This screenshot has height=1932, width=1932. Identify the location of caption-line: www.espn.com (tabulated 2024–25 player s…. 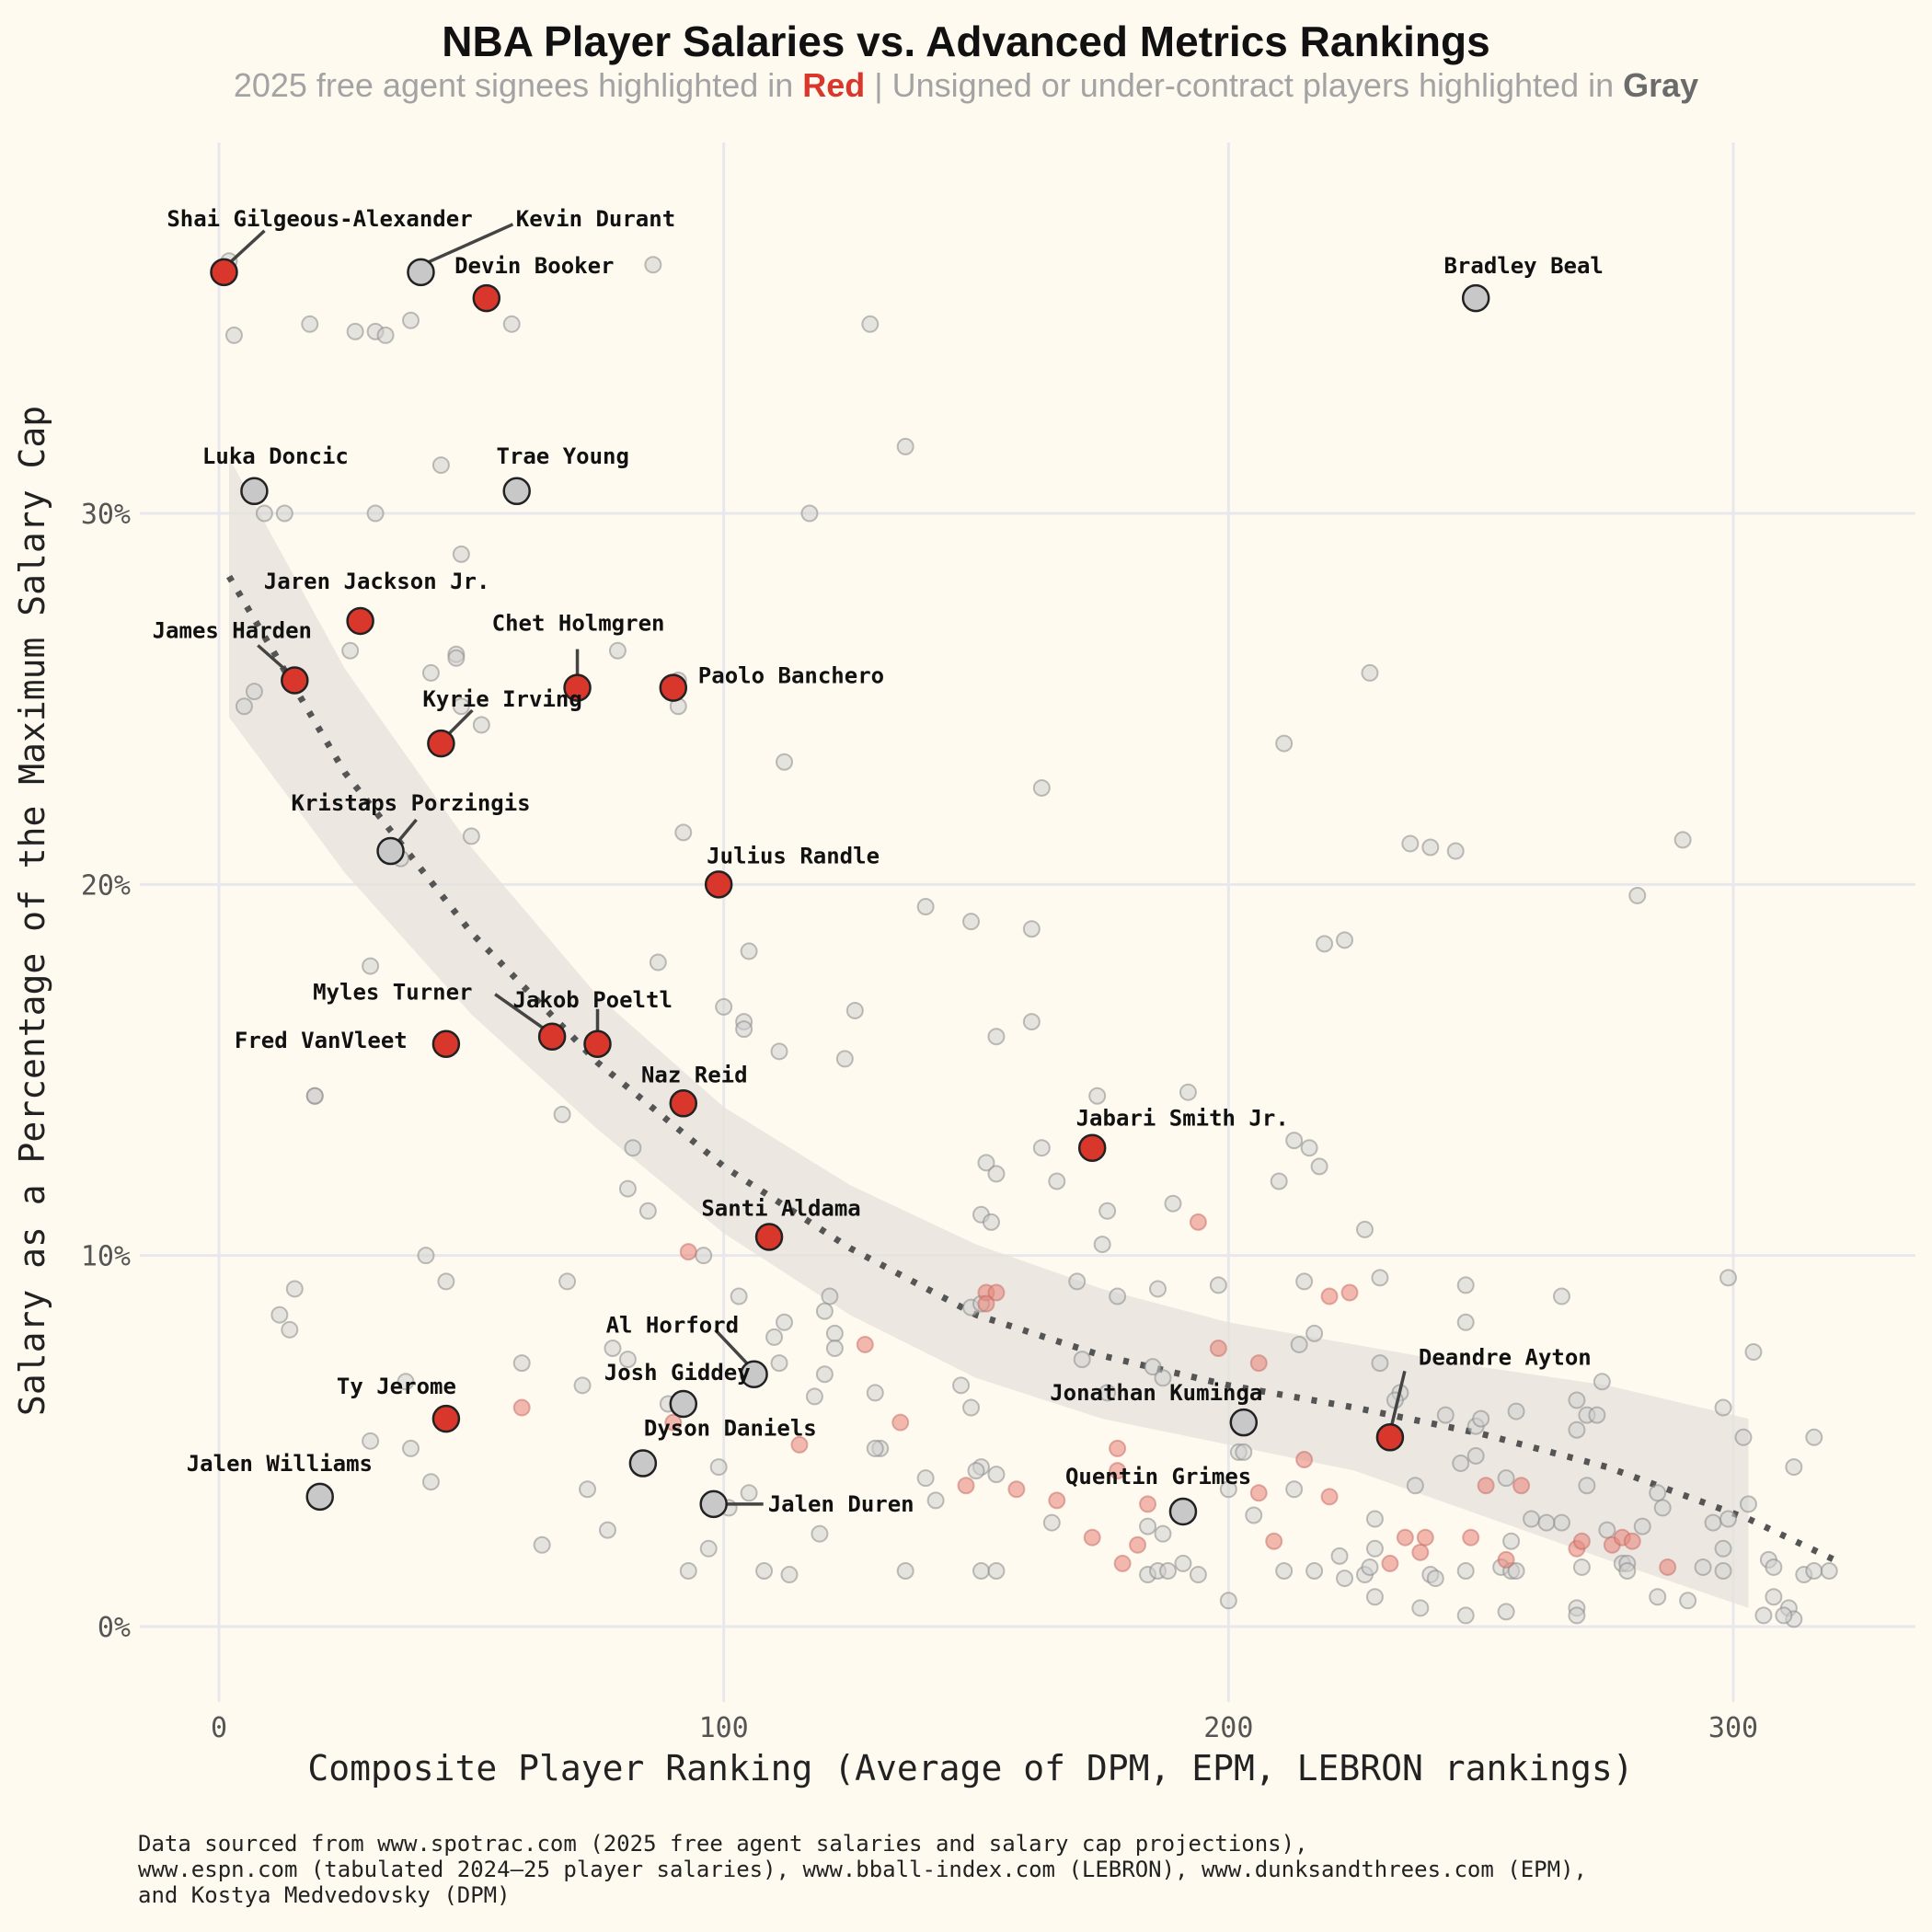
(862, 1869).